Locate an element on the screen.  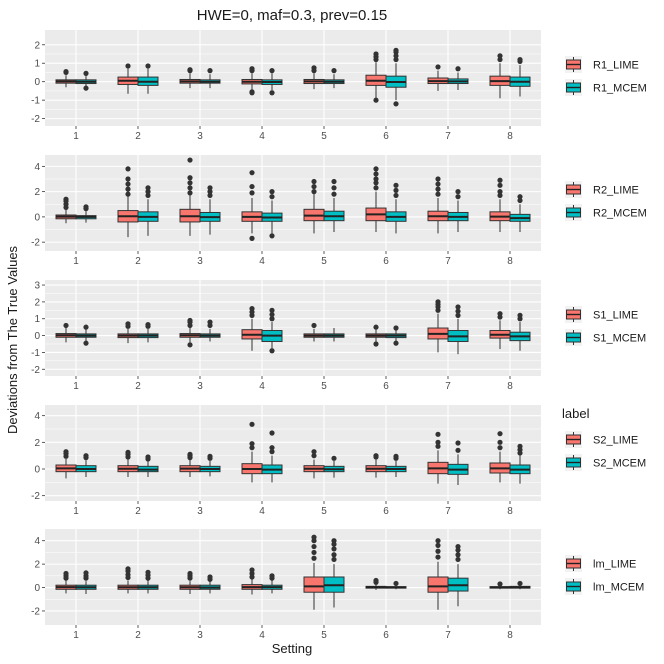
legend-label: R2_MCEM is located at coordinates (620, 214).